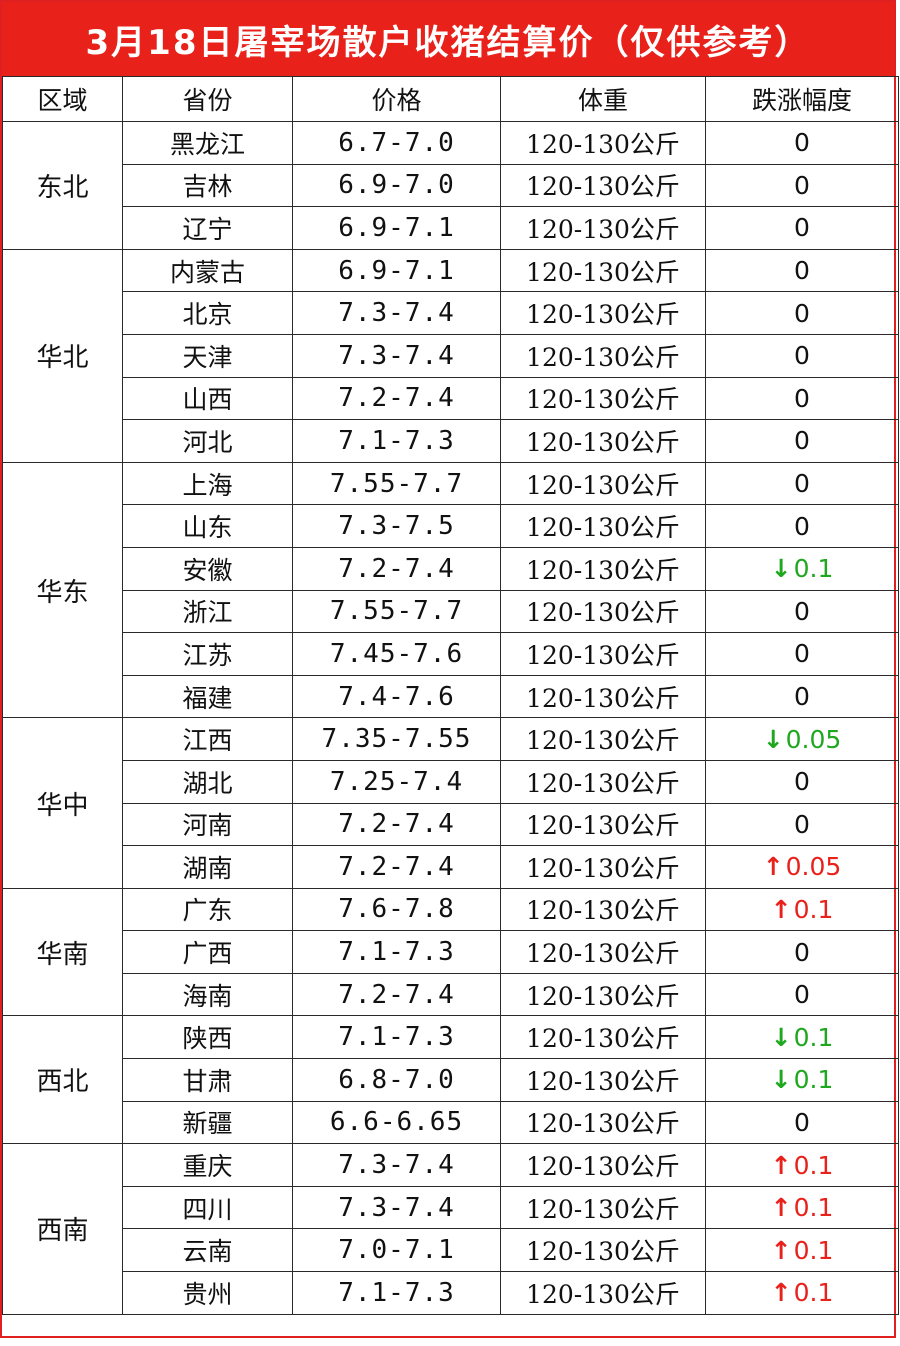 The height and width of the screenshot is (1346, 900). I want to click on province-cell: 黑龙江, so click(207, 143).